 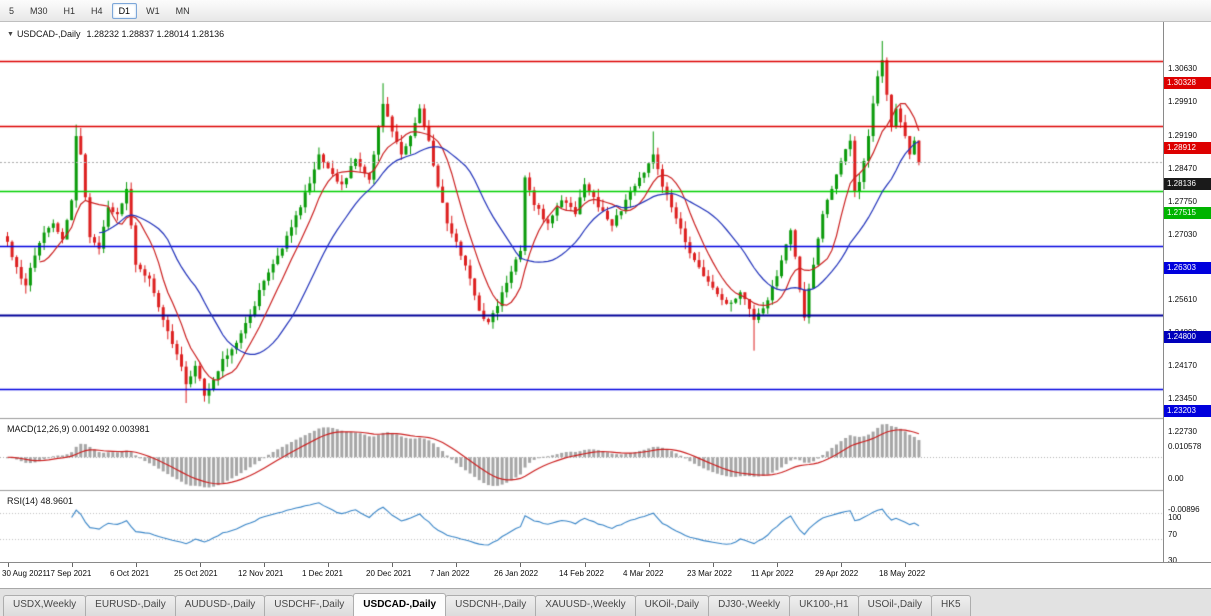 What do you see at coordinates (1182, 431) in the screenshot?
I see `price-axis-label: 1.22730` at bounding box center [1182, 431].